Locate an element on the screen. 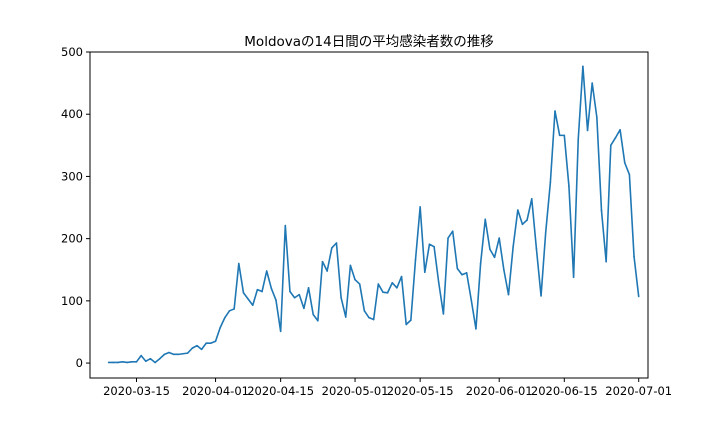  y-tick-label: 500 is located at coordinates (72, 52).